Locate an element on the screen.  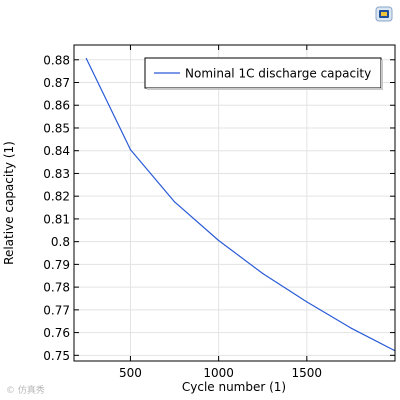
app-logo-icon is located at coordinates (384, 14).